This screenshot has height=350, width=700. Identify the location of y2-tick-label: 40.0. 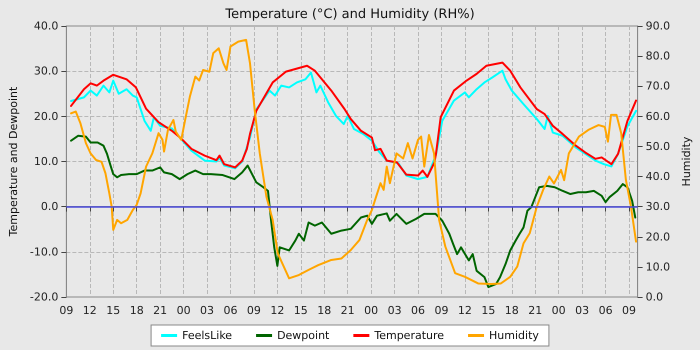
(658, 177).